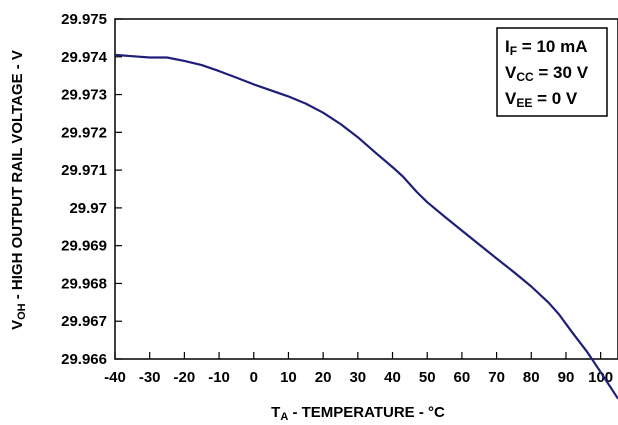  What do you see at coordinates (84, 132) in the screenshot?
I see `y-tick-label: 29.972` at bounding box center [84, 132].